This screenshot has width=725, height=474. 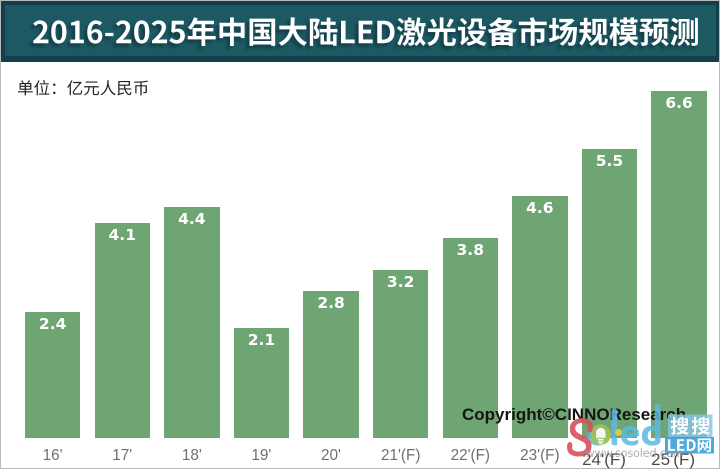 What do you see at coordinates (400, 353) in the screenshot?
I see `bar-21: 3.2` at bounding box center [400, 353].